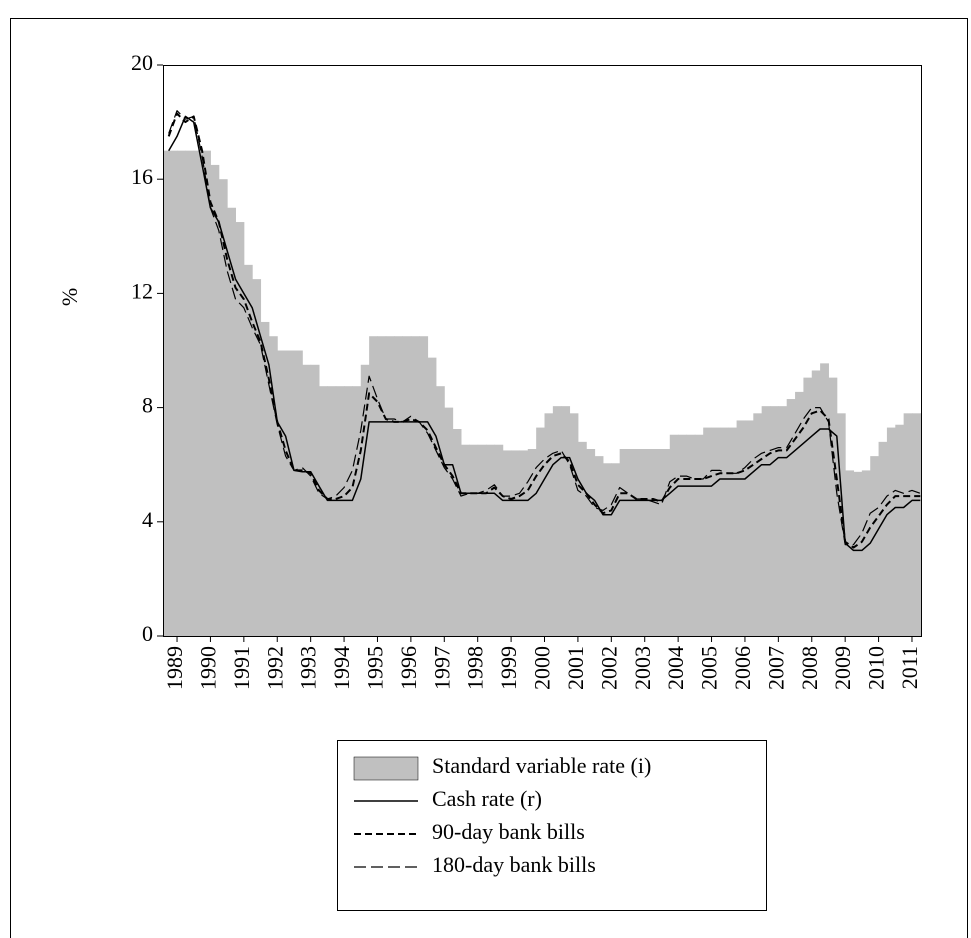  I want to click on y-tick-label: 20, so click(142, 62).